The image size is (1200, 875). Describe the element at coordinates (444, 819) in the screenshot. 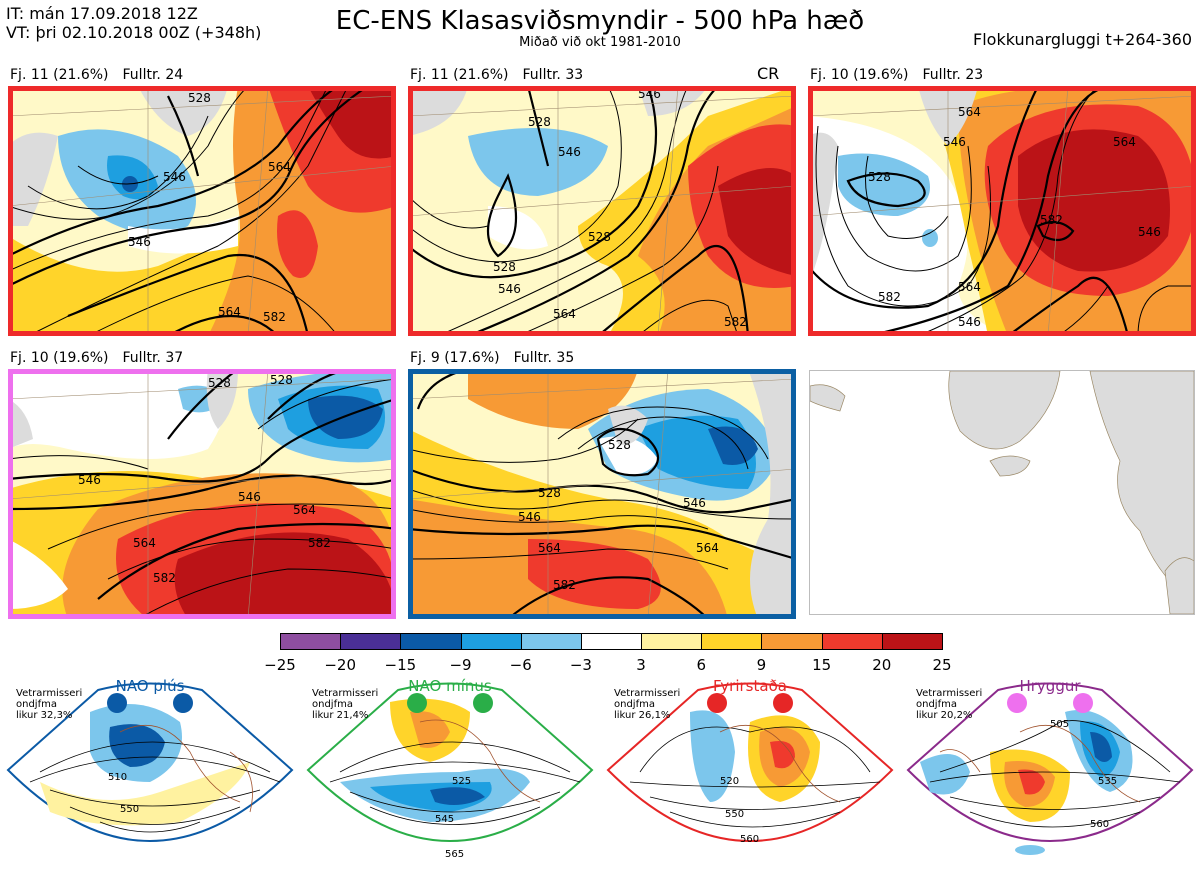

I see `regime-contour: 545` at that location.